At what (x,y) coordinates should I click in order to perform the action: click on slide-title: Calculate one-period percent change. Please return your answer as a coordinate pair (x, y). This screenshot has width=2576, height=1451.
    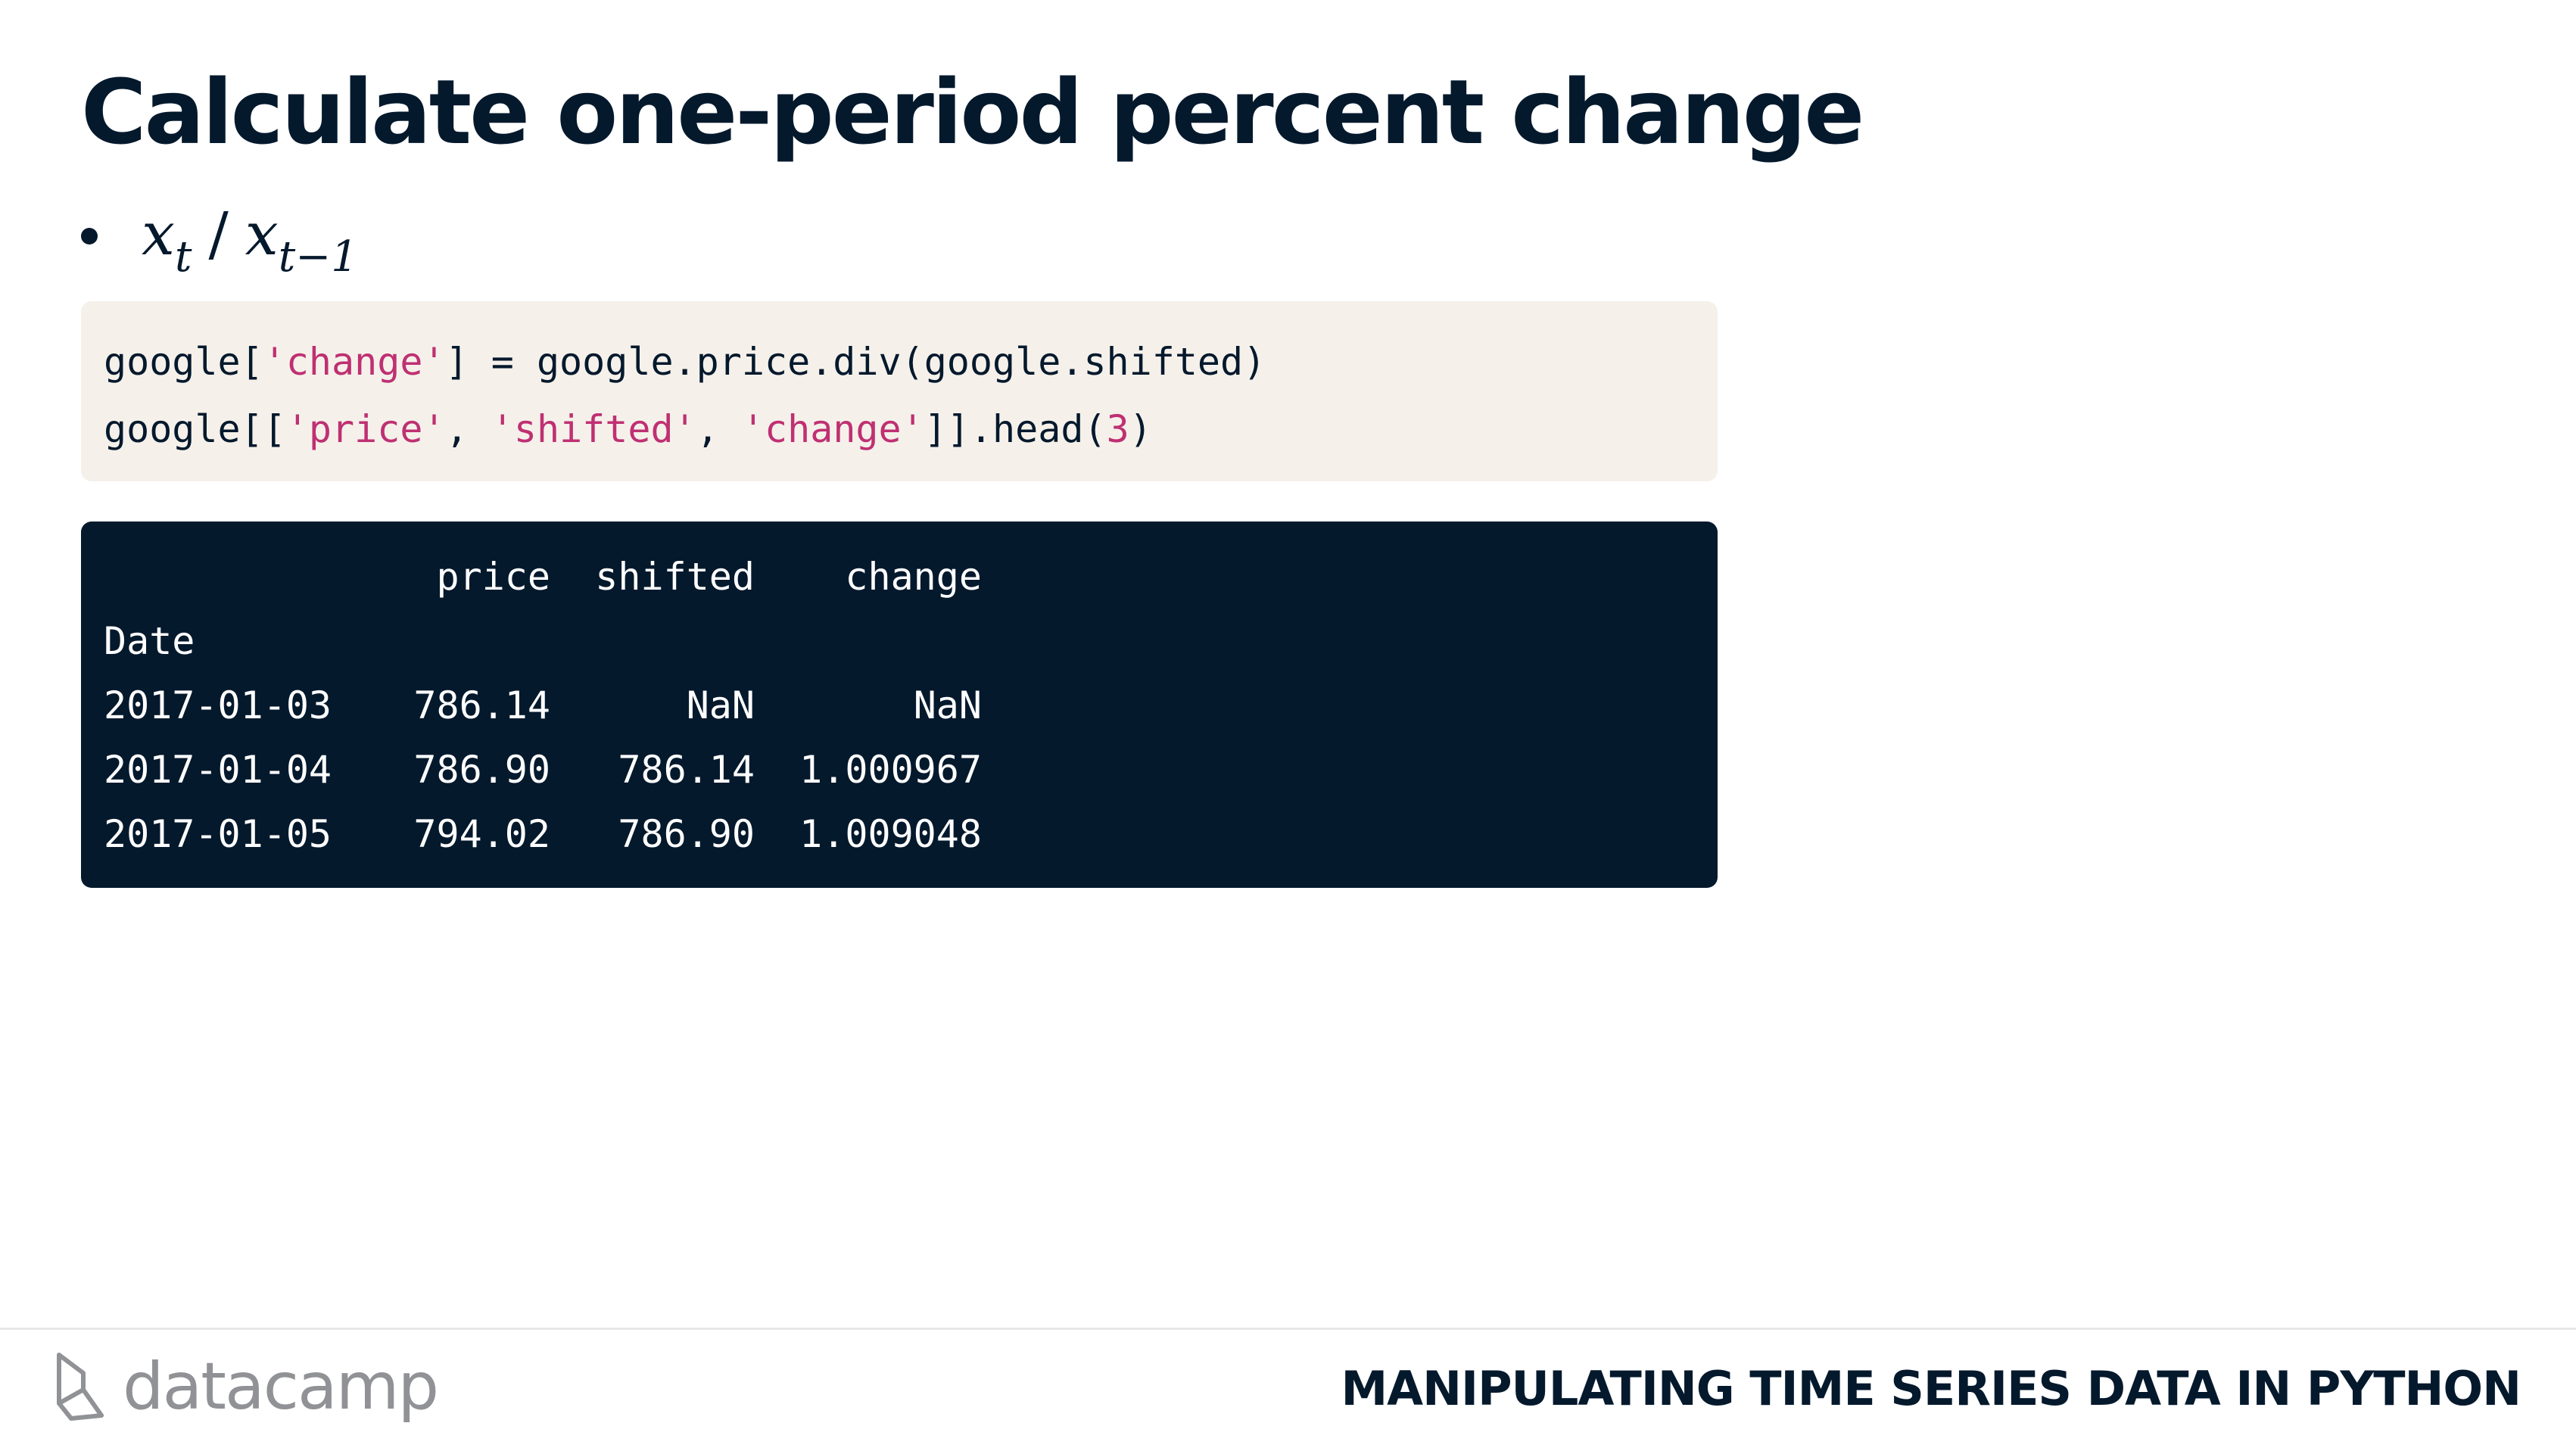
    Looking at the image, I should click on (972, 112).